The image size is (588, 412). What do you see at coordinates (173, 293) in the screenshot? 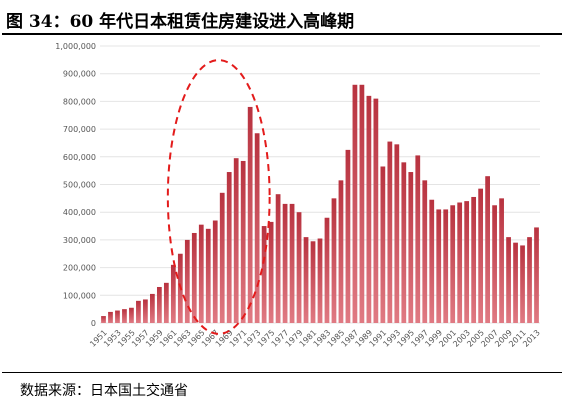
I see `bar-1961` at bounding box center [173, 293].